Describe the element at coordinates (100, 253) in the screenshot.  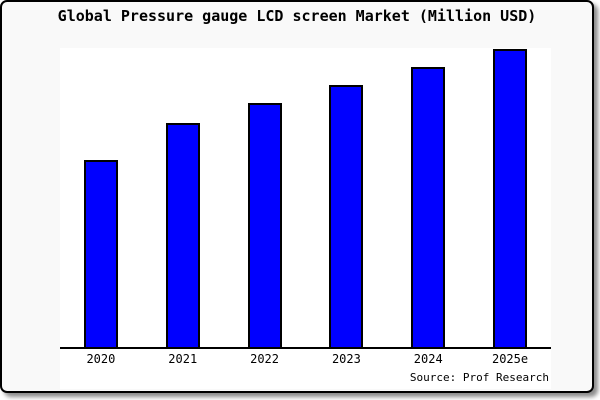
I see `bar-2020` at that location.